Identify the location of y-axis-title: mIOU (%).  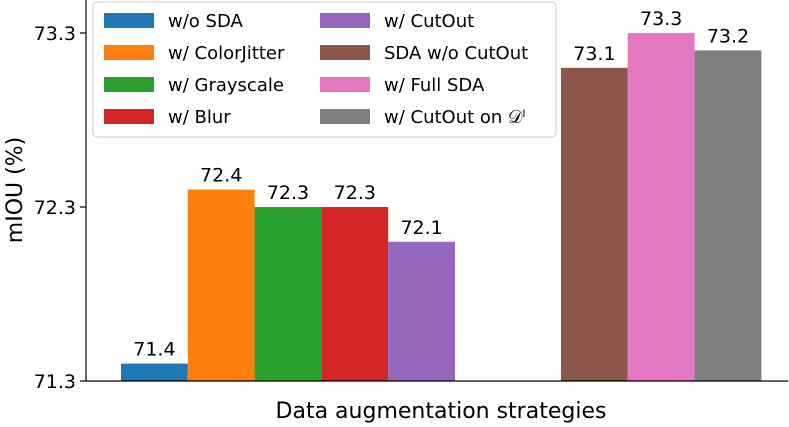
(15, 190).